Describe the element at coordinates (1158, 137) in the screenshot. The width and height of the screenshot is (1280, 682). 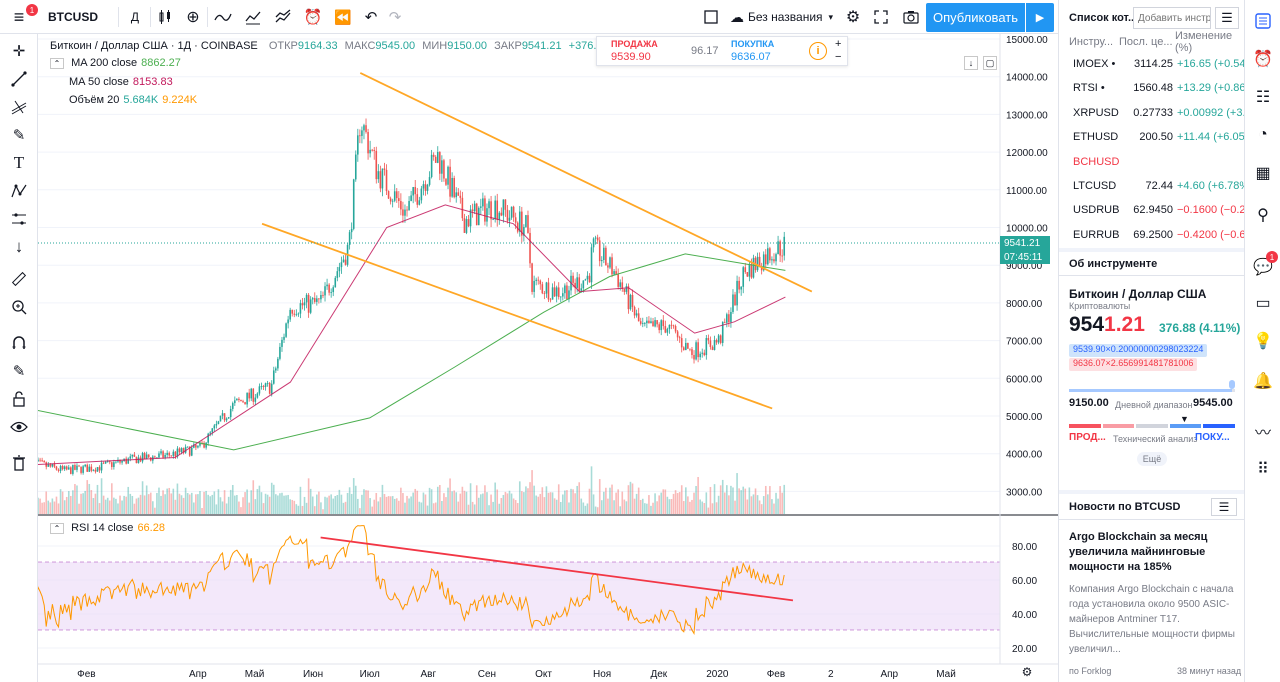
I see `watchlist-row: ETHUSD 200.50 +11.44 (+6.05%)` at that location.